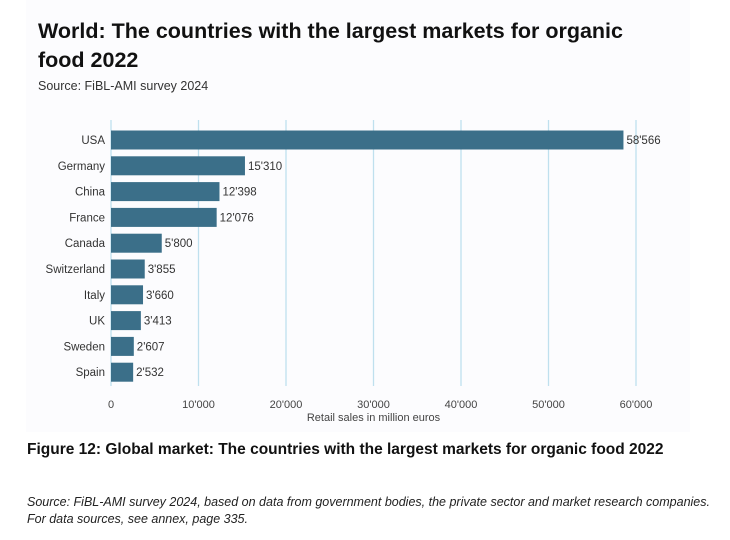 This screenshot has height=540, width=730. What do you see at coordinates (93, 141) in the screenshot?
I see `category-label: USA` at bounding box center [93, 141].